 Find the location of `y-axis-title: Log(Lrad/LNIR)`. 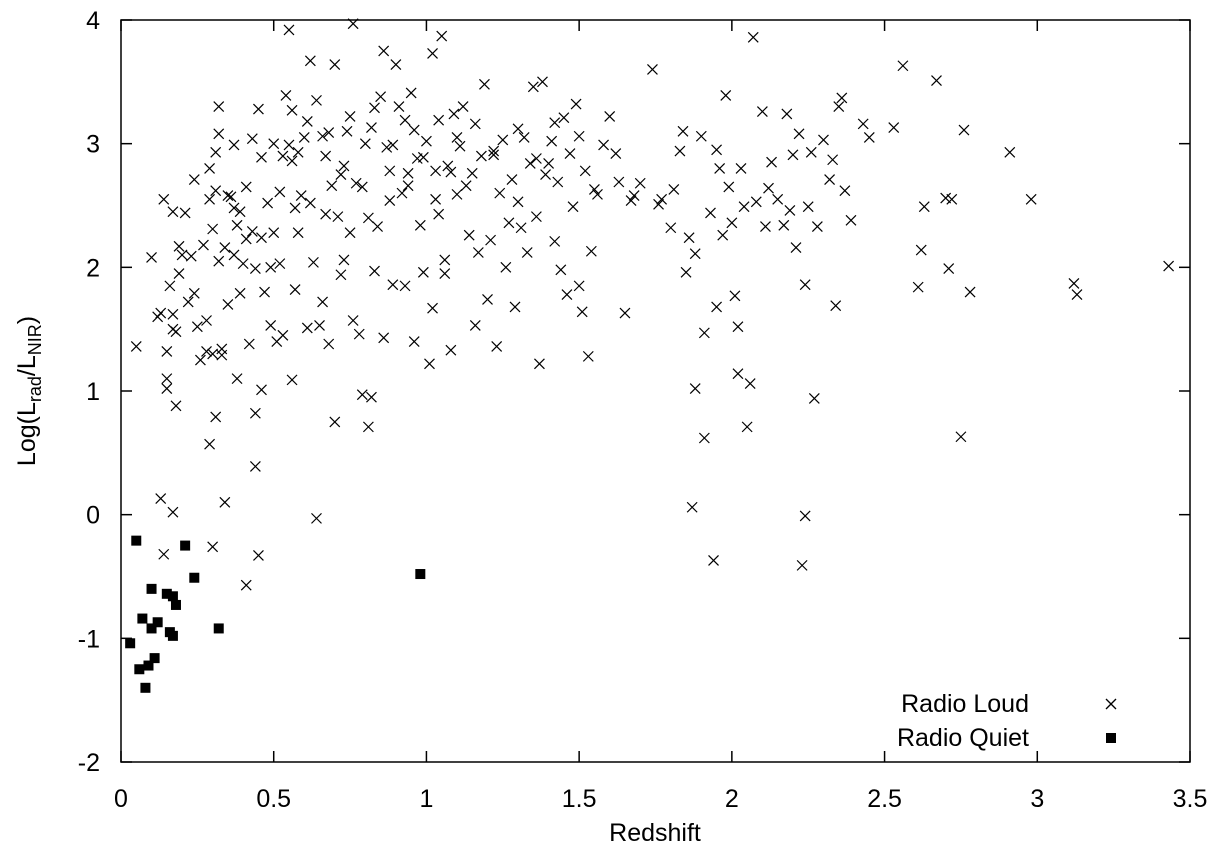

y-axis-title: Log(Lrad/LNIR) is located at coordinates (29, 391).